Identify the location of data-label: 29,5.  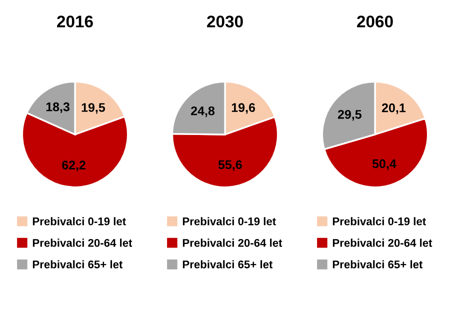
(350, 115).